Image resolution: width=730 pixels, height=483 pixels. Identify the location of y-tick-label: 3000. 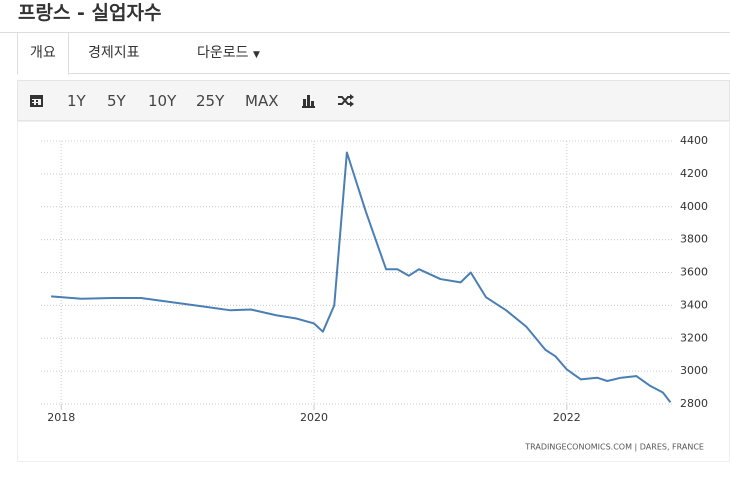
(694, 370).